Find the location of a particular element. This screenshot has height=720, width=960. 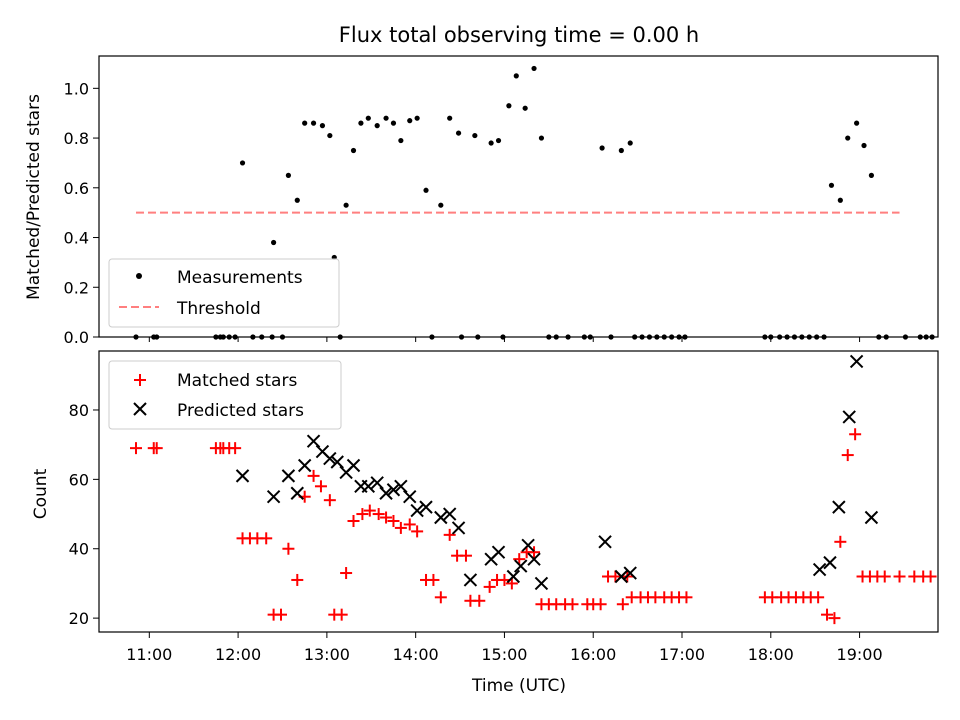

matched-legend-label: Matched stars is located at coordinates (237, 381).